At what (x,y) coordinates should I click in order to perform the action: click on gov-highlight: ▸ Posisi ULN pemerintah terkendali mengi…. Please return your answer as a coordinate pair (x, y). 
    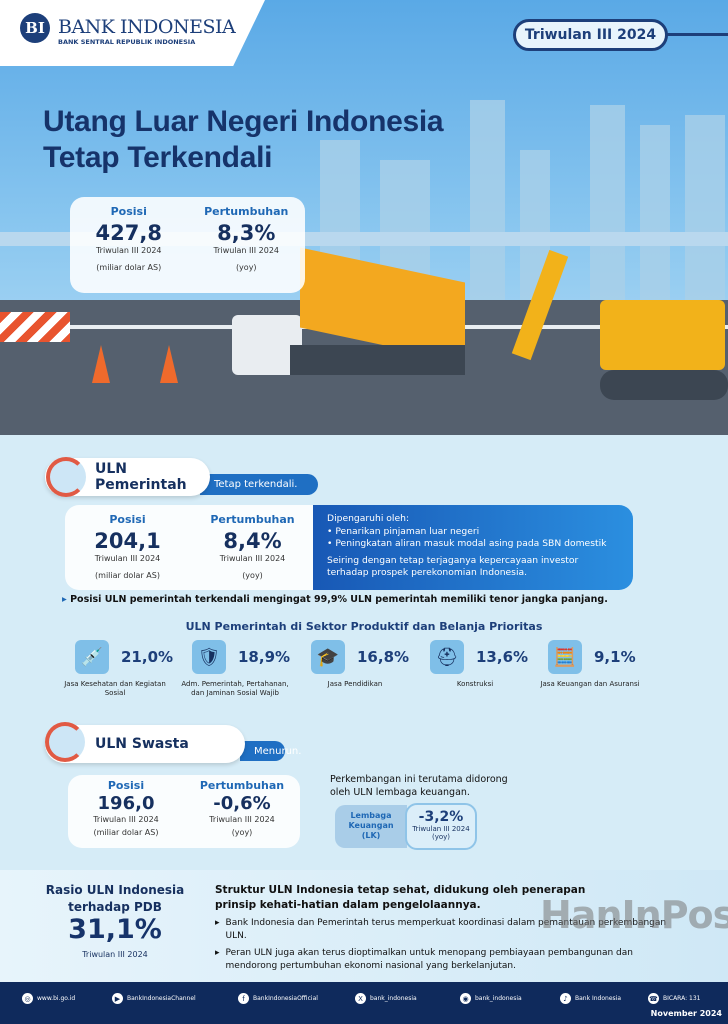
    Looking at the image, I should click on (335, 599).